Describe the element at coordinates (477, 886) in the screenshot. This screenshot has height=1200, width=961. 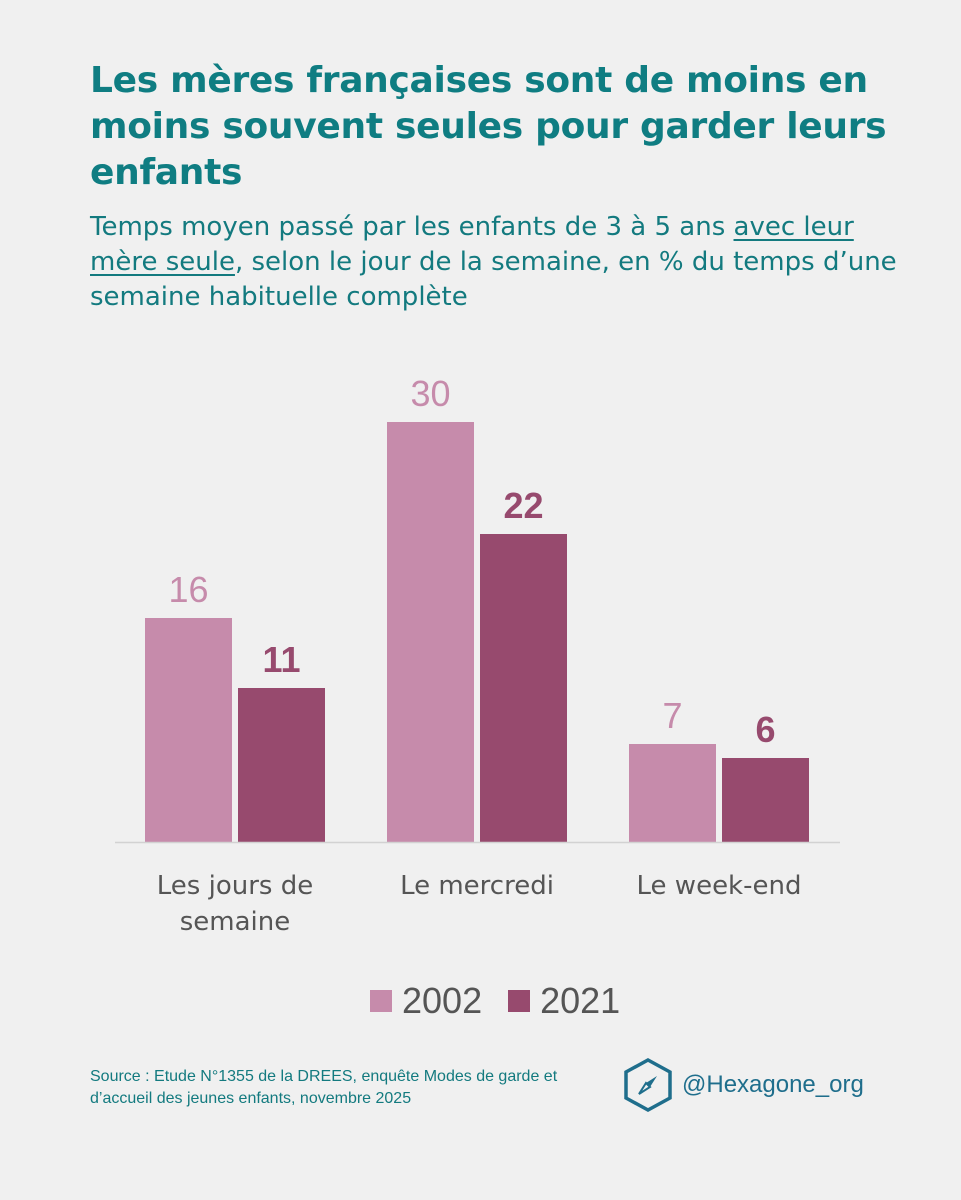
I see `category-label-1: Le mercredi` at that location.